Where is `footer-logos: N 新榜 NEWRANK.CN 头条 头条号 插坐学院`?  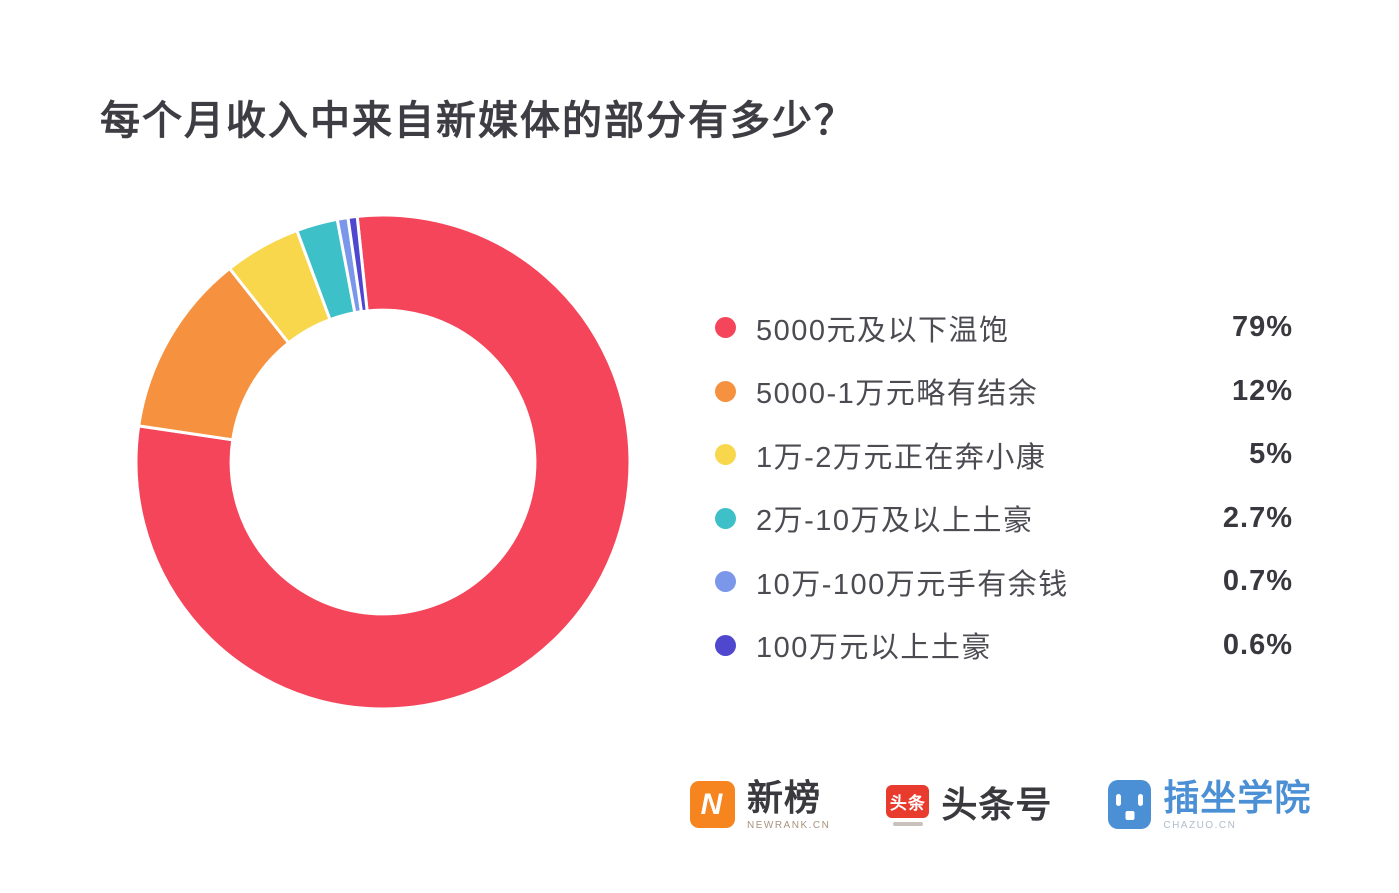 footer-logos: N 新榜 NEWRANK.CN 头条 头条号 插坐学院 is located at coordinates (1000, 805).